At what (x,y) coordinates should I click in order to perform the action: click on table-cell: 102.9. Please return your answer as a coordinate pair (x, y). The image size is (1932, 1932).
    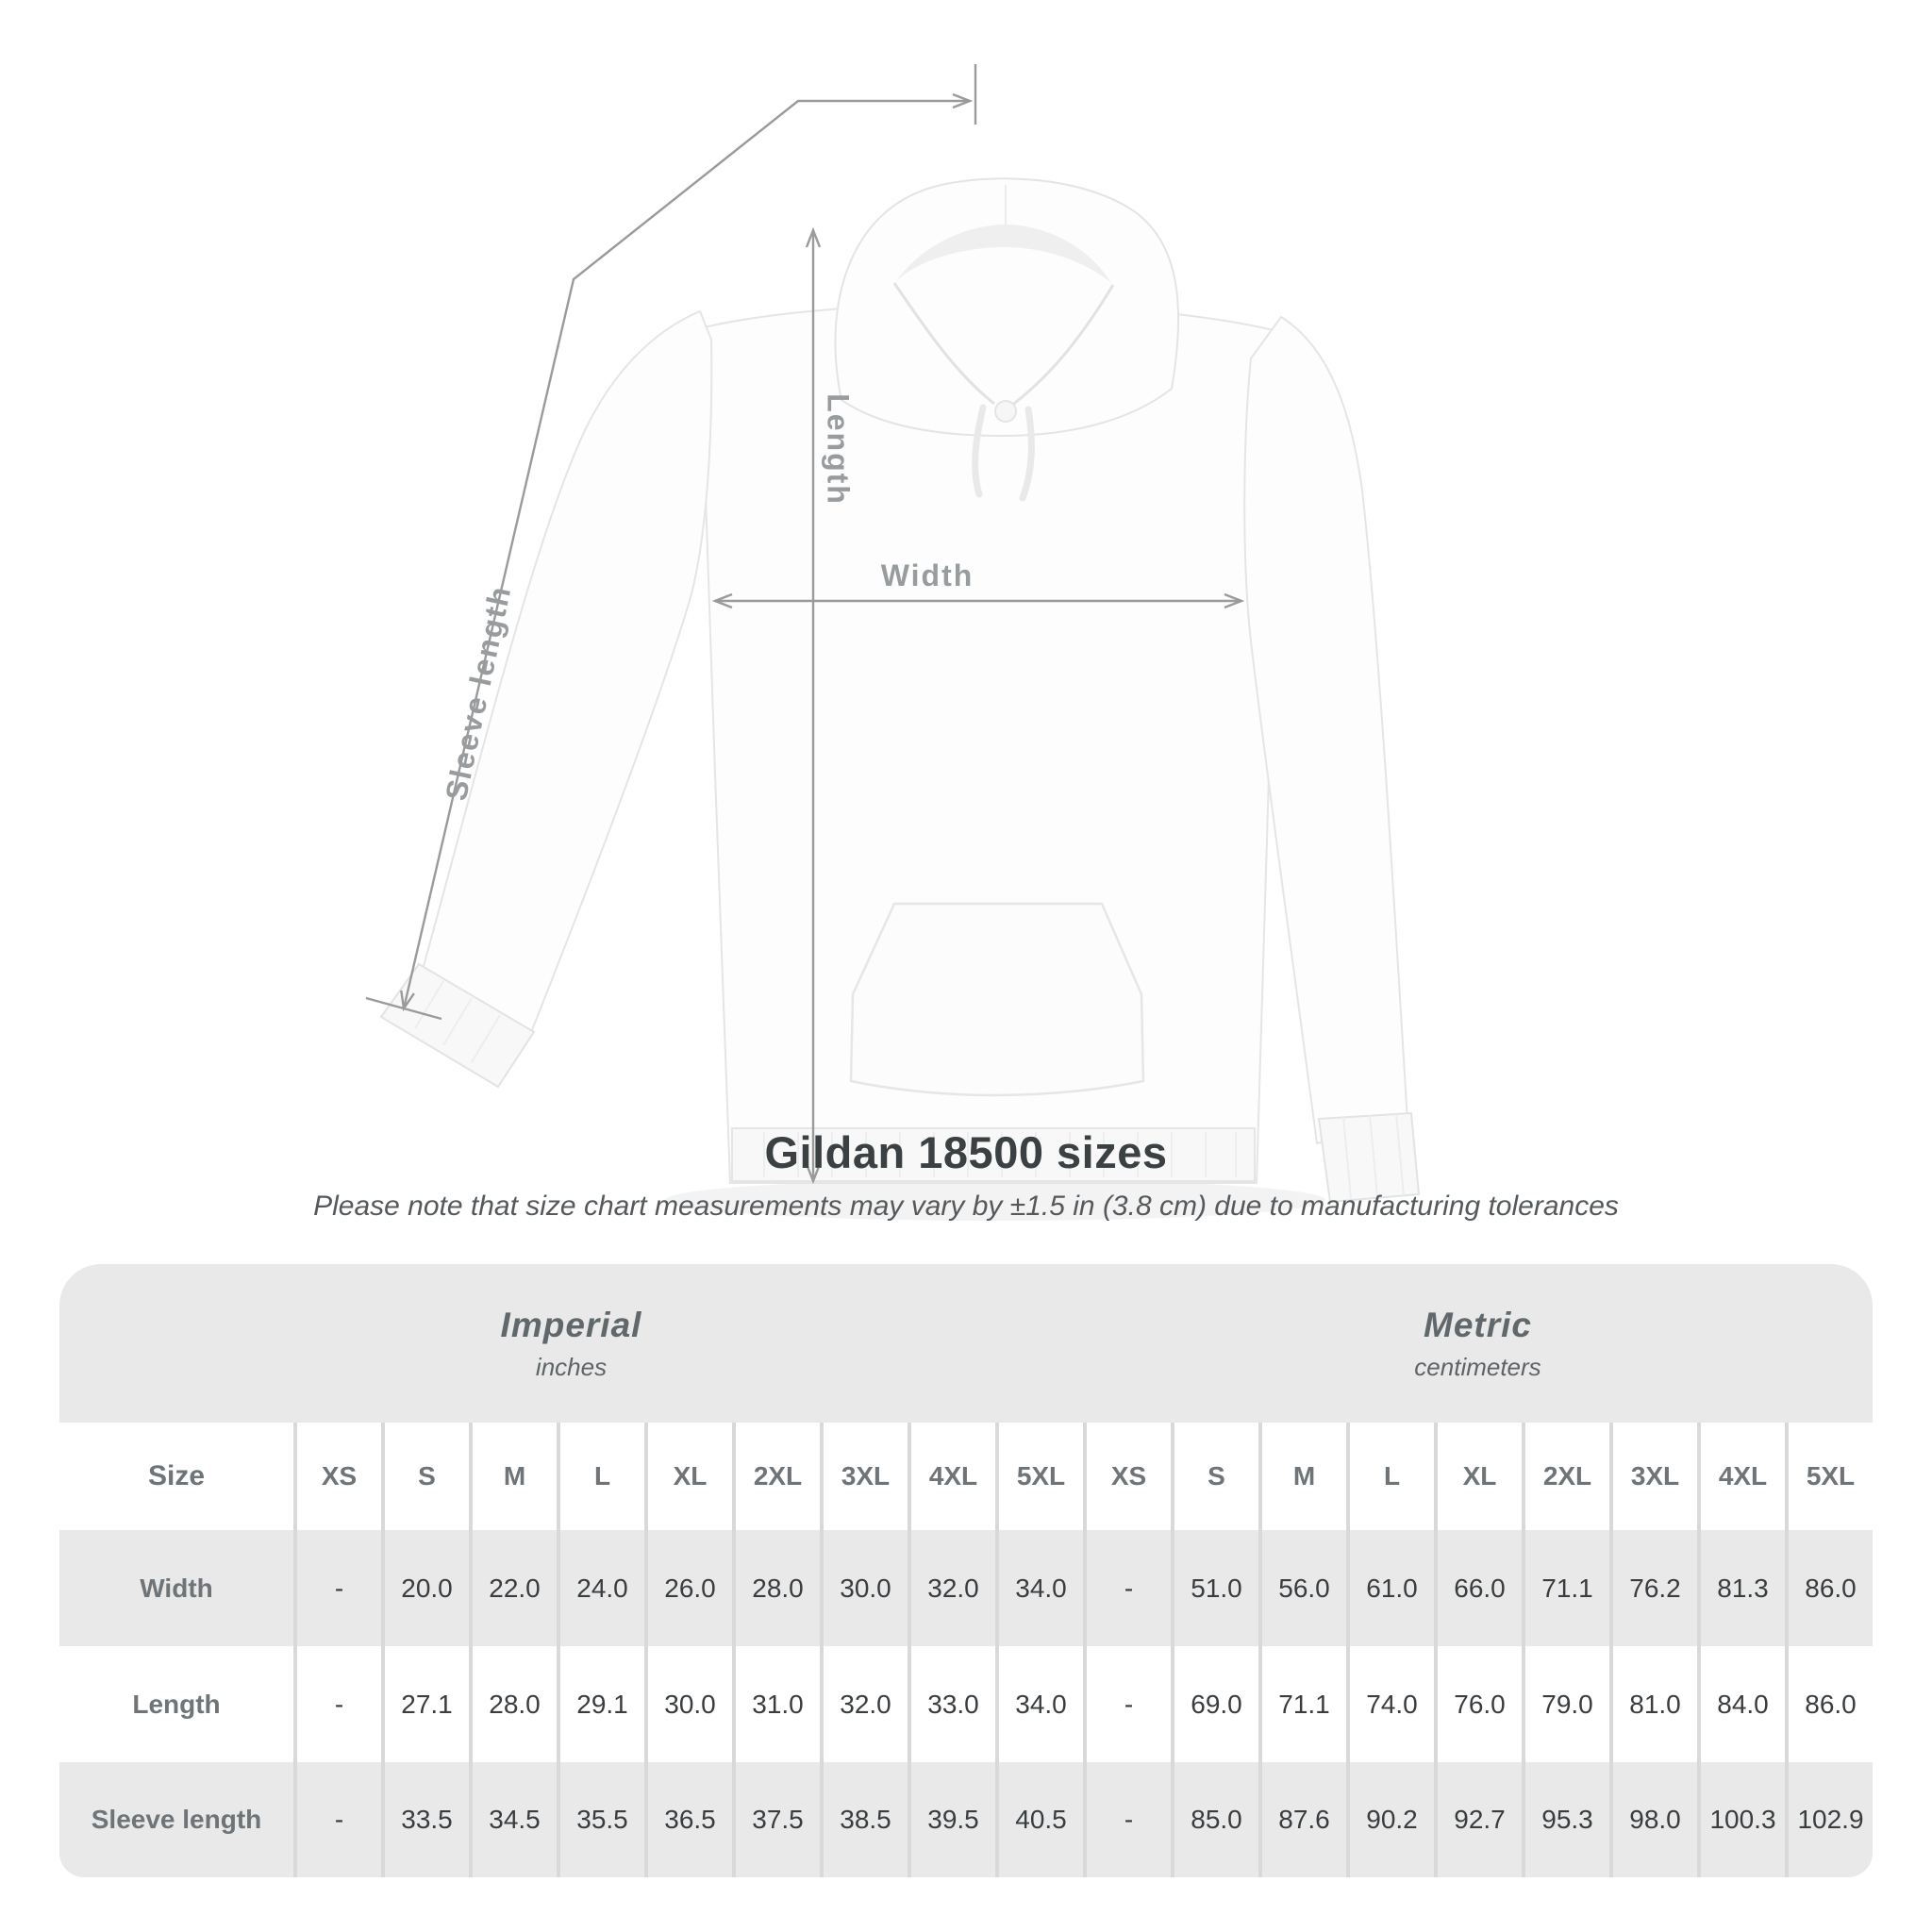
    Looking at the image, I should click on (1829, 1819).